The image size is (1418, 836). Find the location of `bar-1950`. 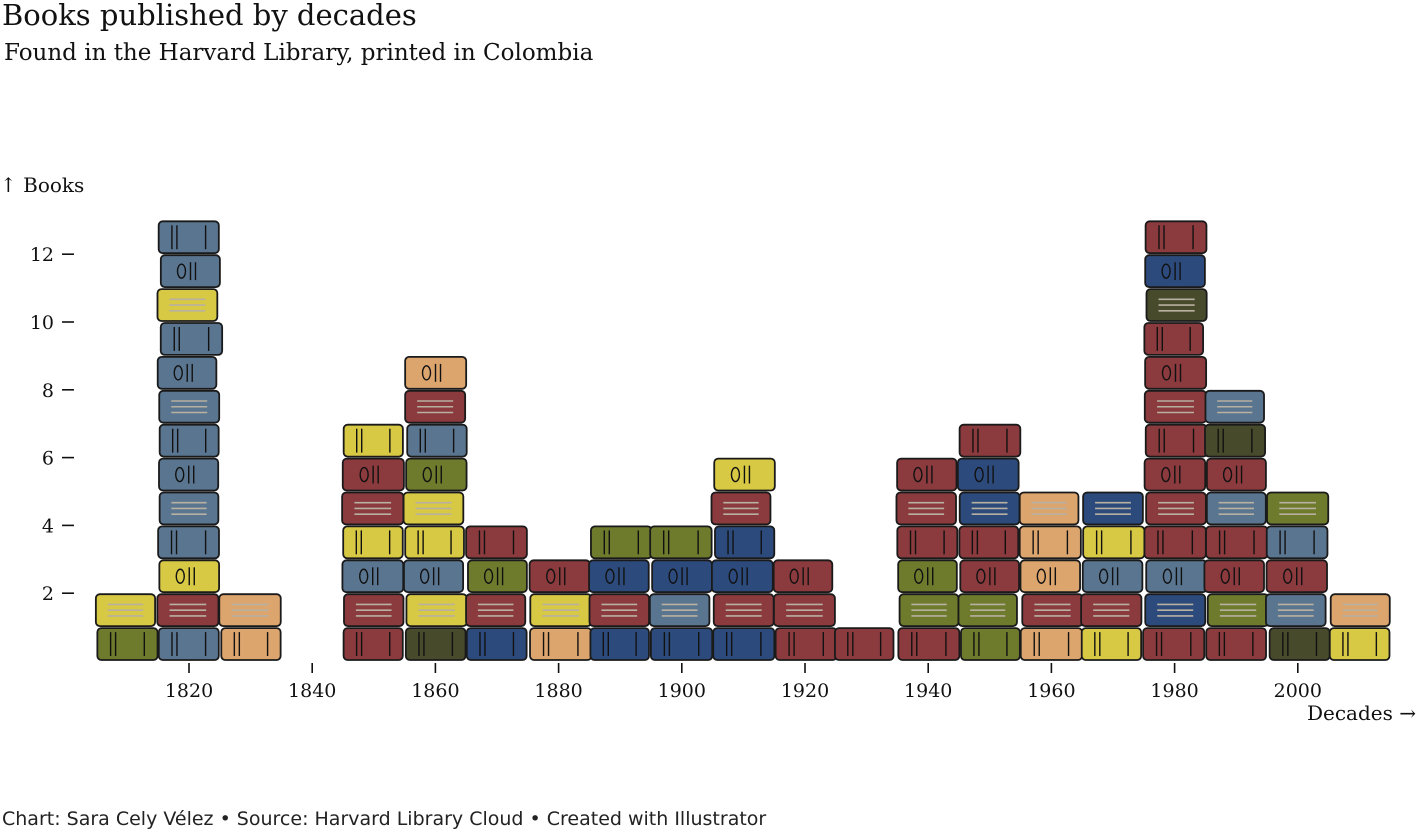

bar-1950 is located at coordinates (989, 542).